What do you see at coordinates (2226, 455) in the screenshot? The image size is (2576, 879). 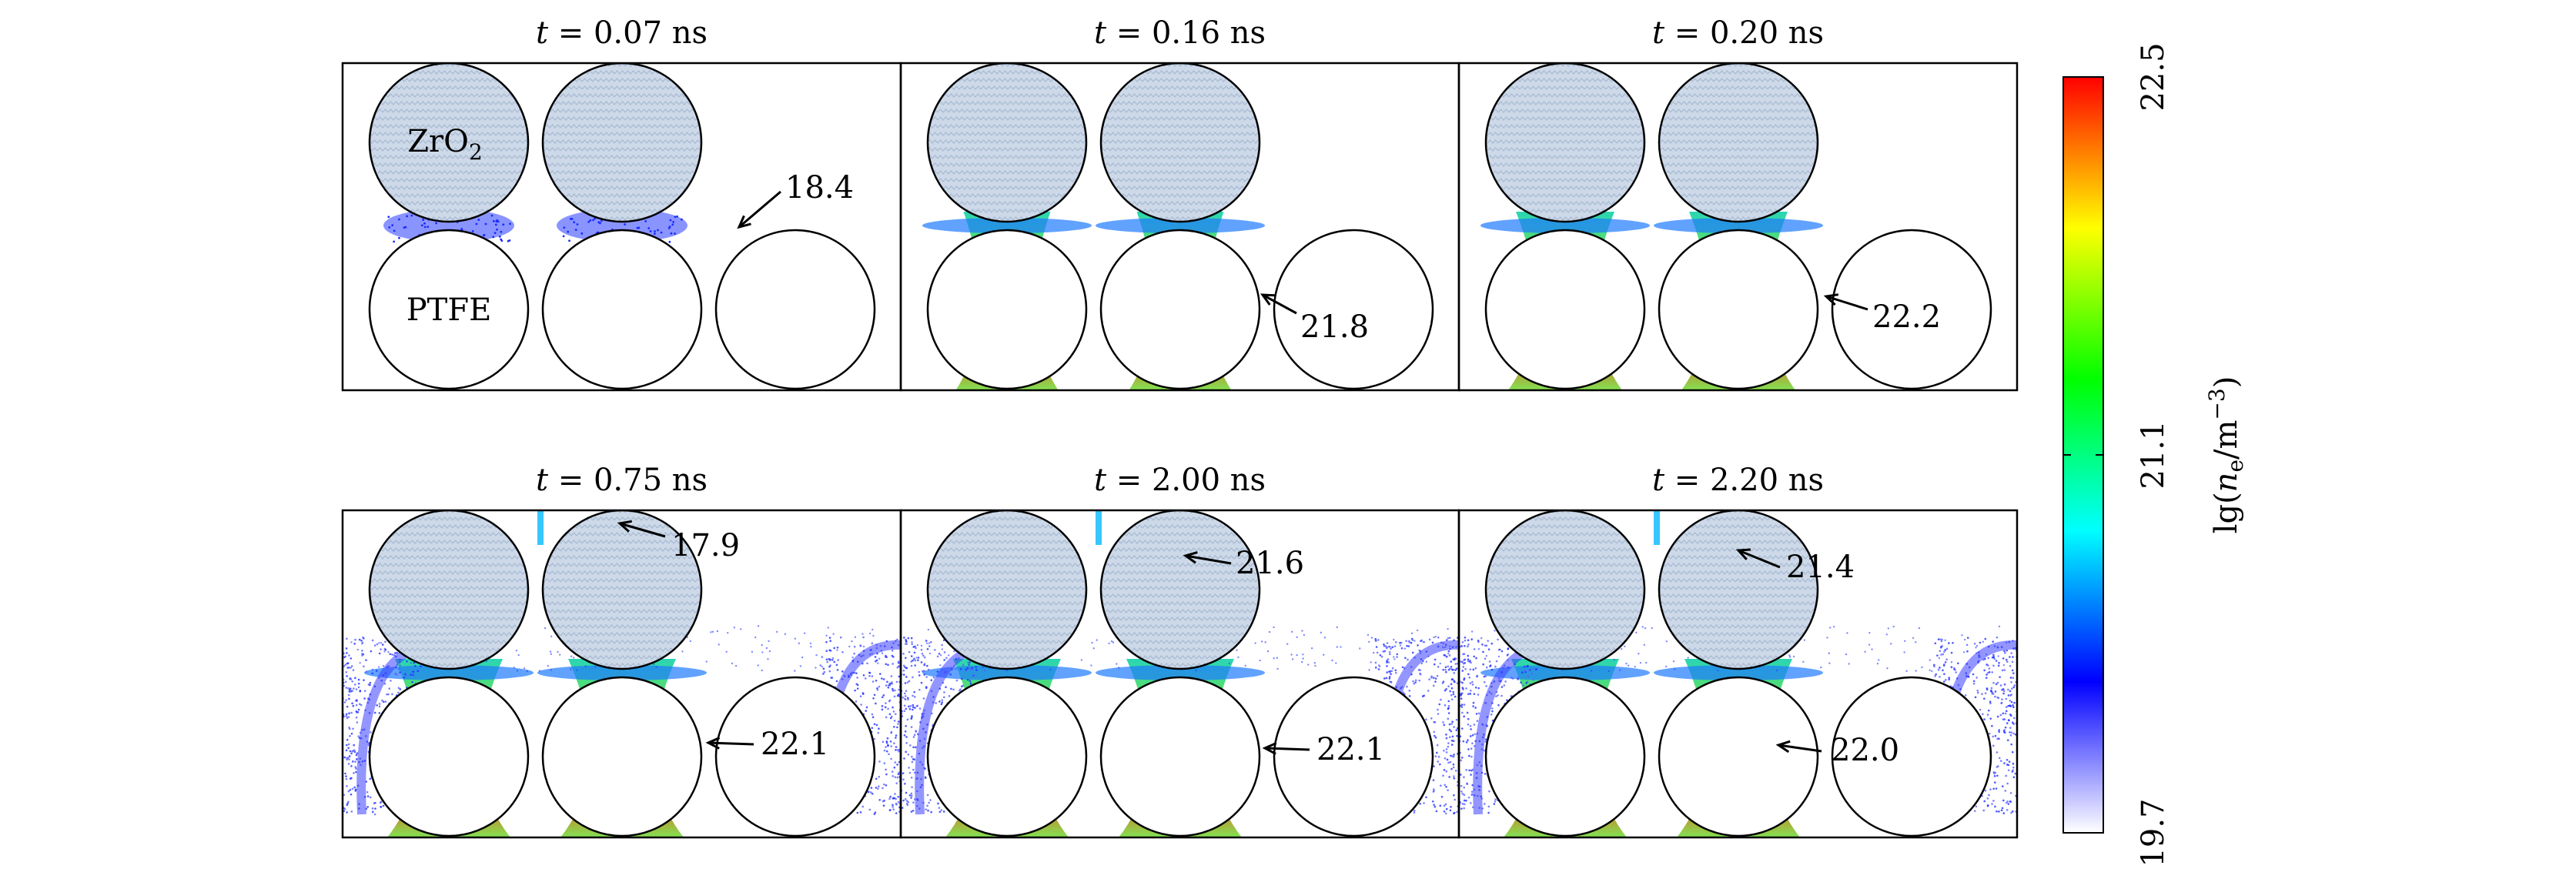 I see `colorbar-label: lg(ne/m−3)` at bounding box center [2226, 455].